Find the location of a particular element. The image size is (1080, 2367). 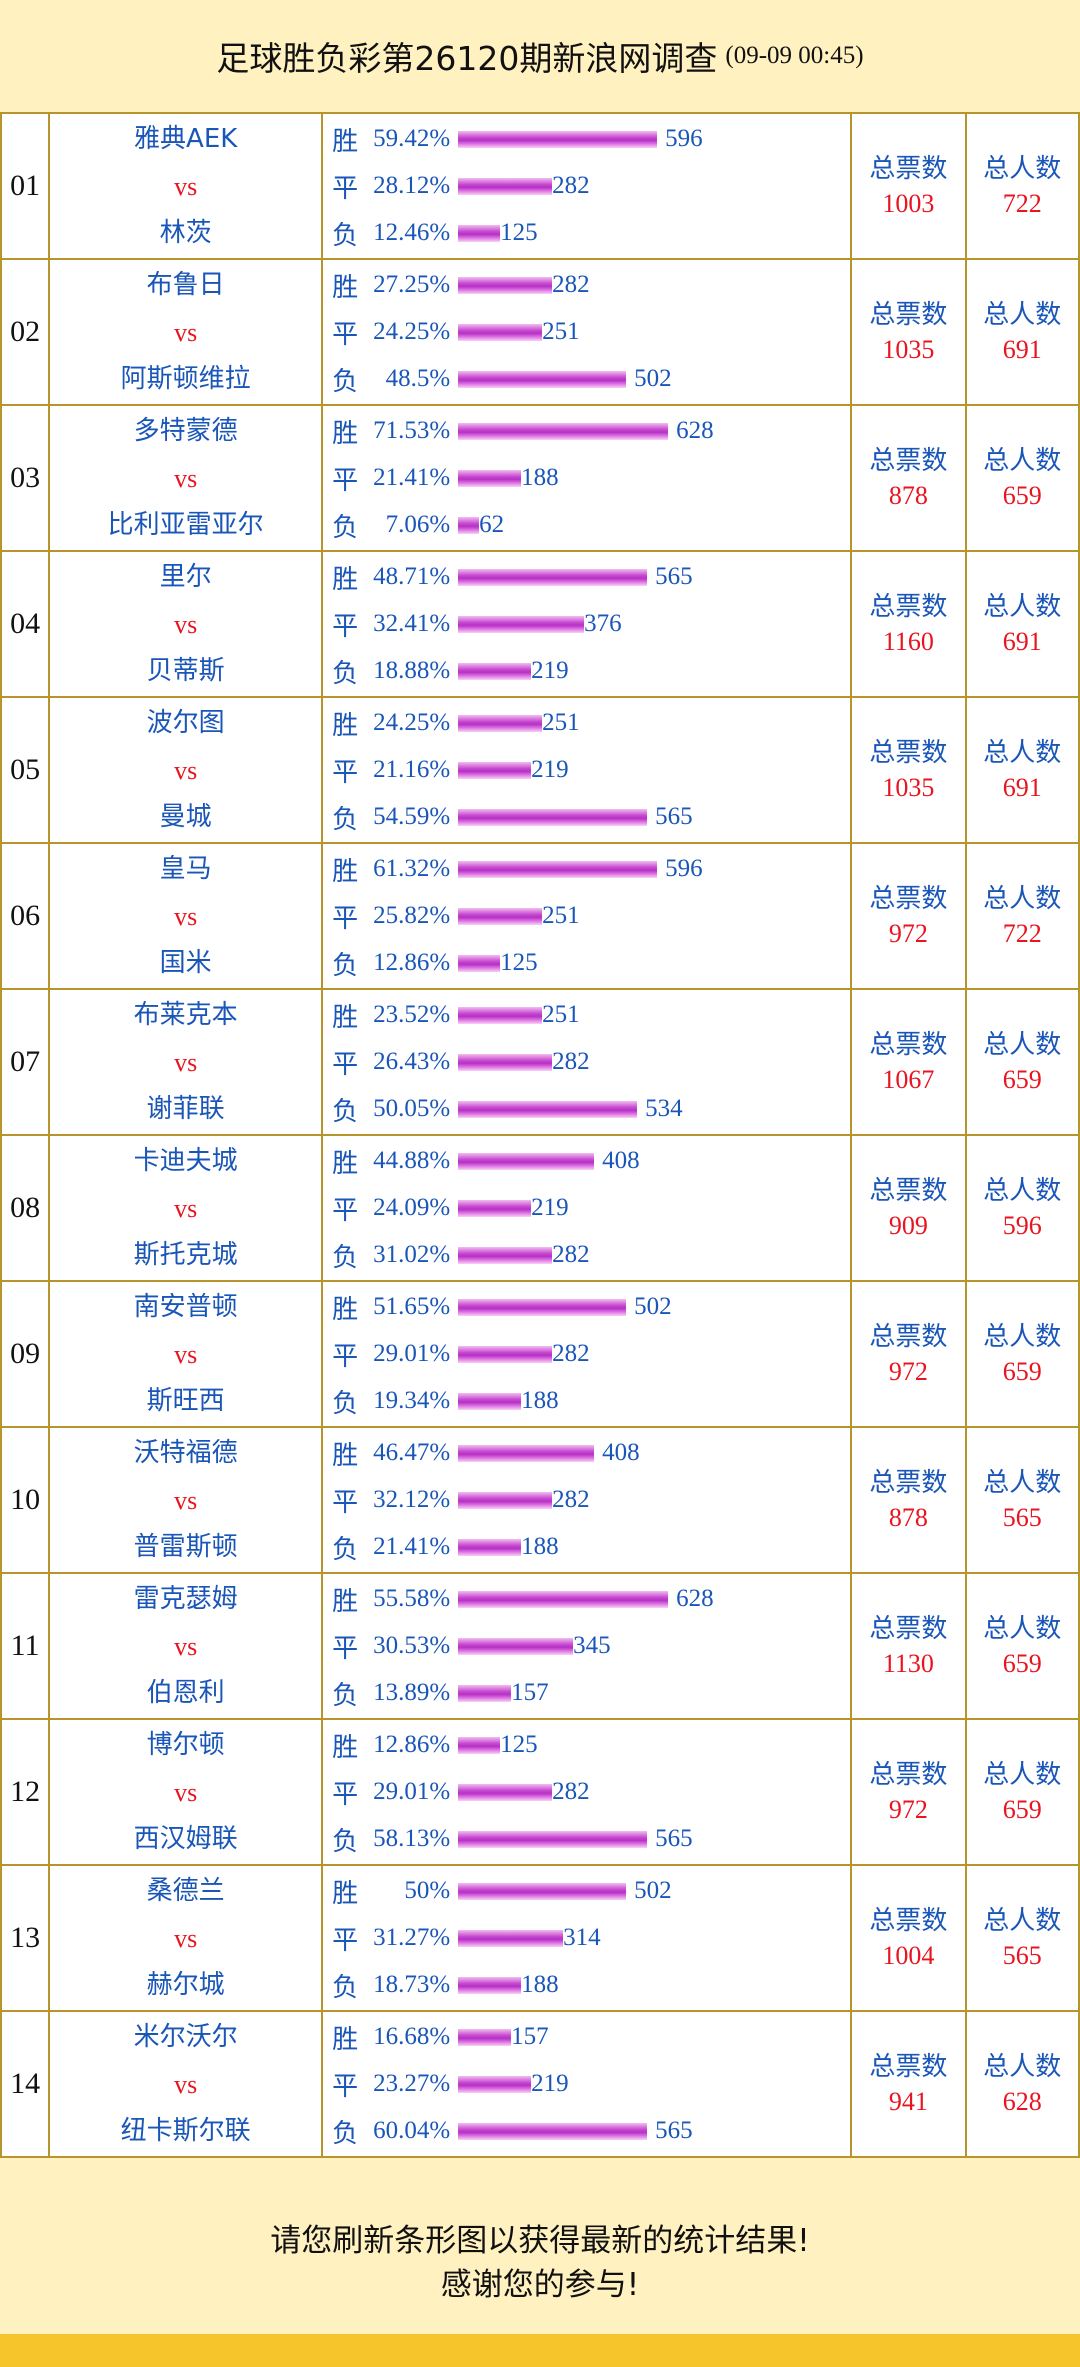

lose-percent: 31.02% is located at coordinates (412, 1254).